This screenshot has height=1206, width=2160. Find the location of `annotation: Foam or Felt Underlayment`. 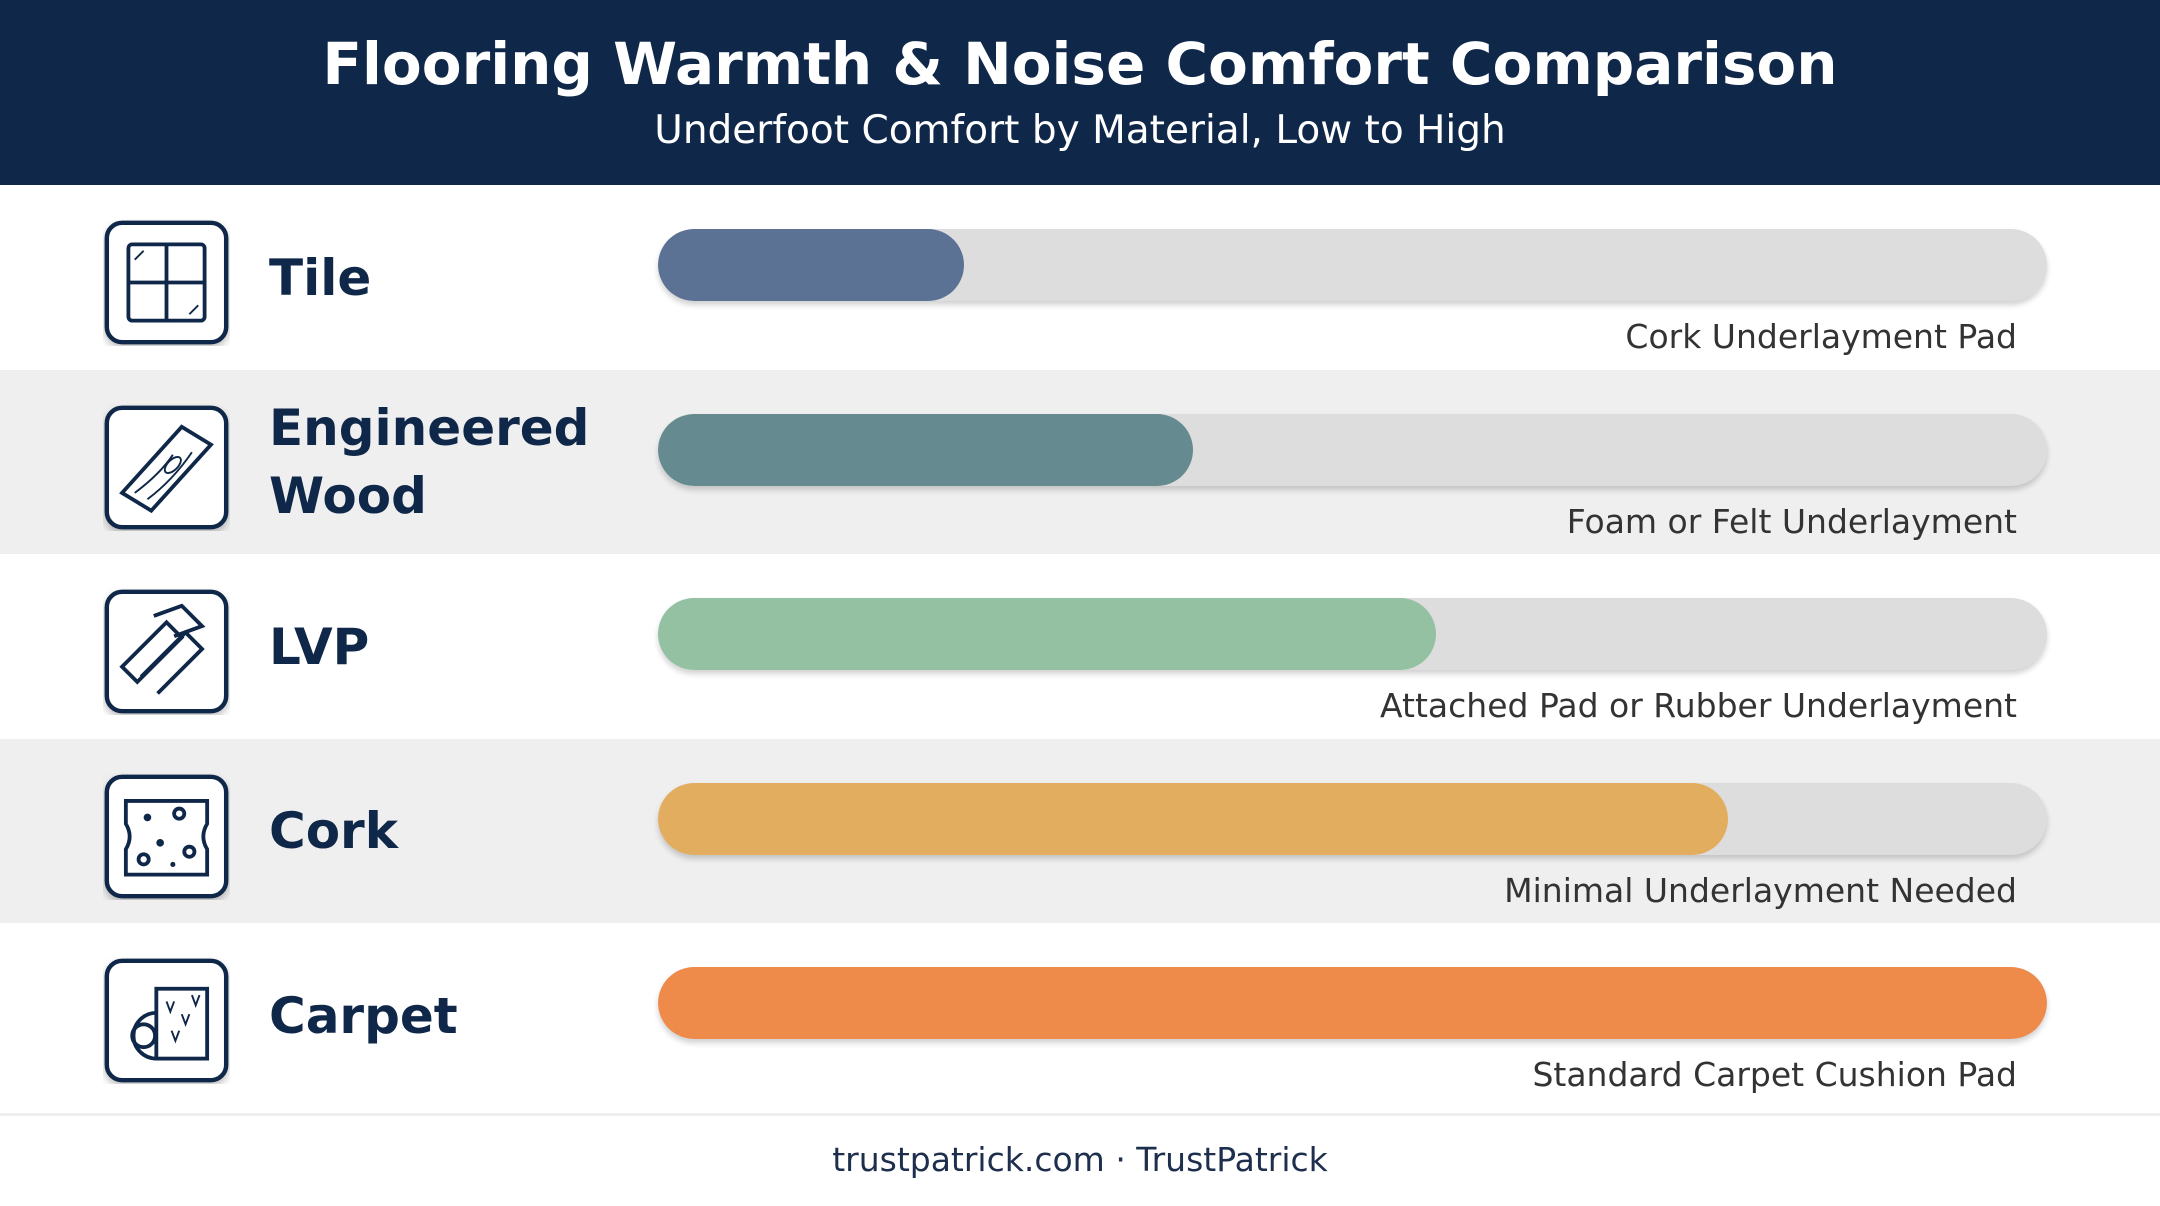

annotation: Foam or Felt Underlayment is located at coordinates (1791, 521).